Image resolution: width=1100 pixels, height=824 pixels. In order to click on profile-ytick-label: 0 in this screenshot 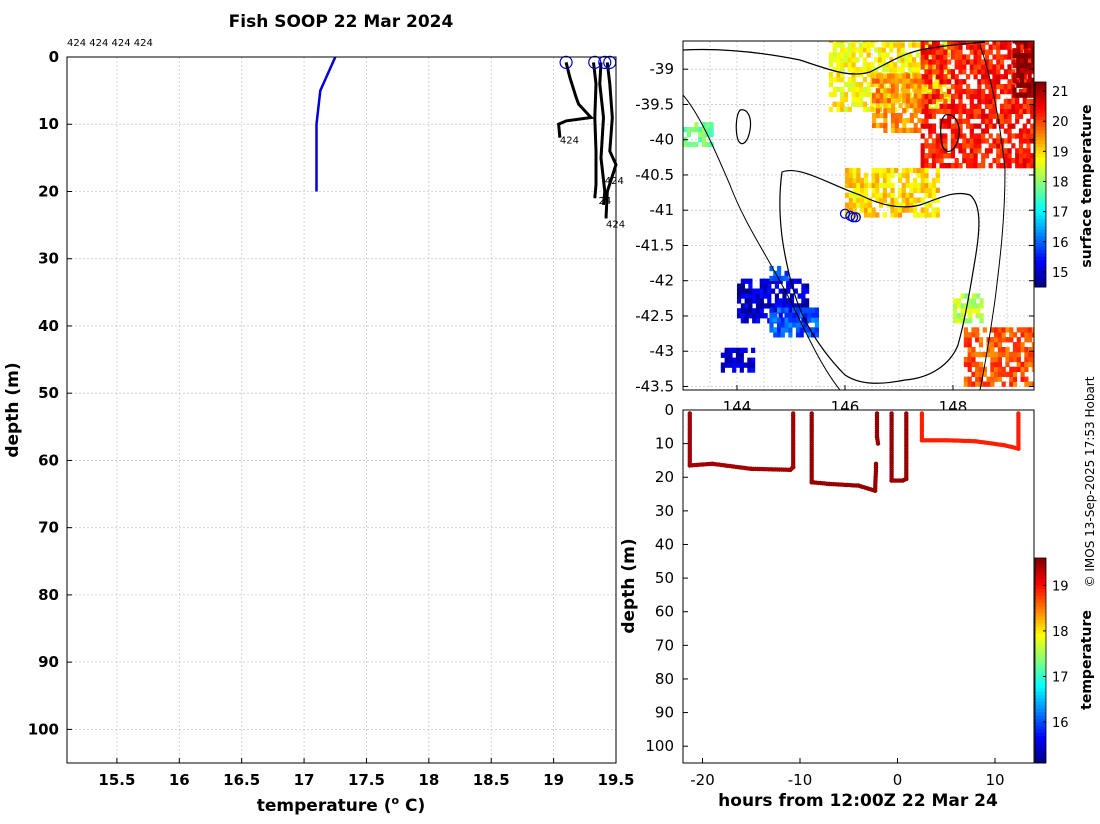, I will do `click(54, 57)`.